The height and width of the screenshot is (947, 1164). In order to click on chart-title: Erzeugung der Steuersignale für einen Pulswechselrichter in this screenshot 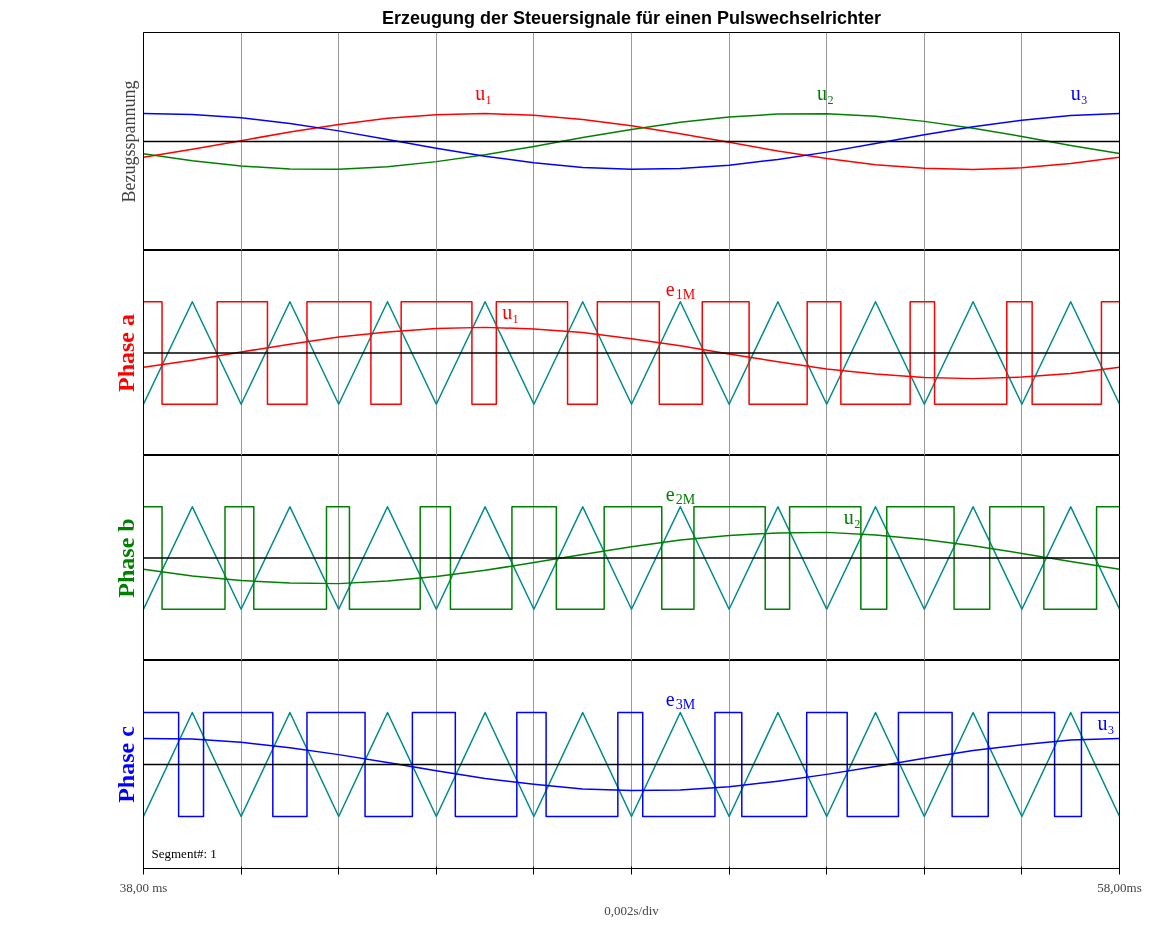, I will do `click(631, 17)`.